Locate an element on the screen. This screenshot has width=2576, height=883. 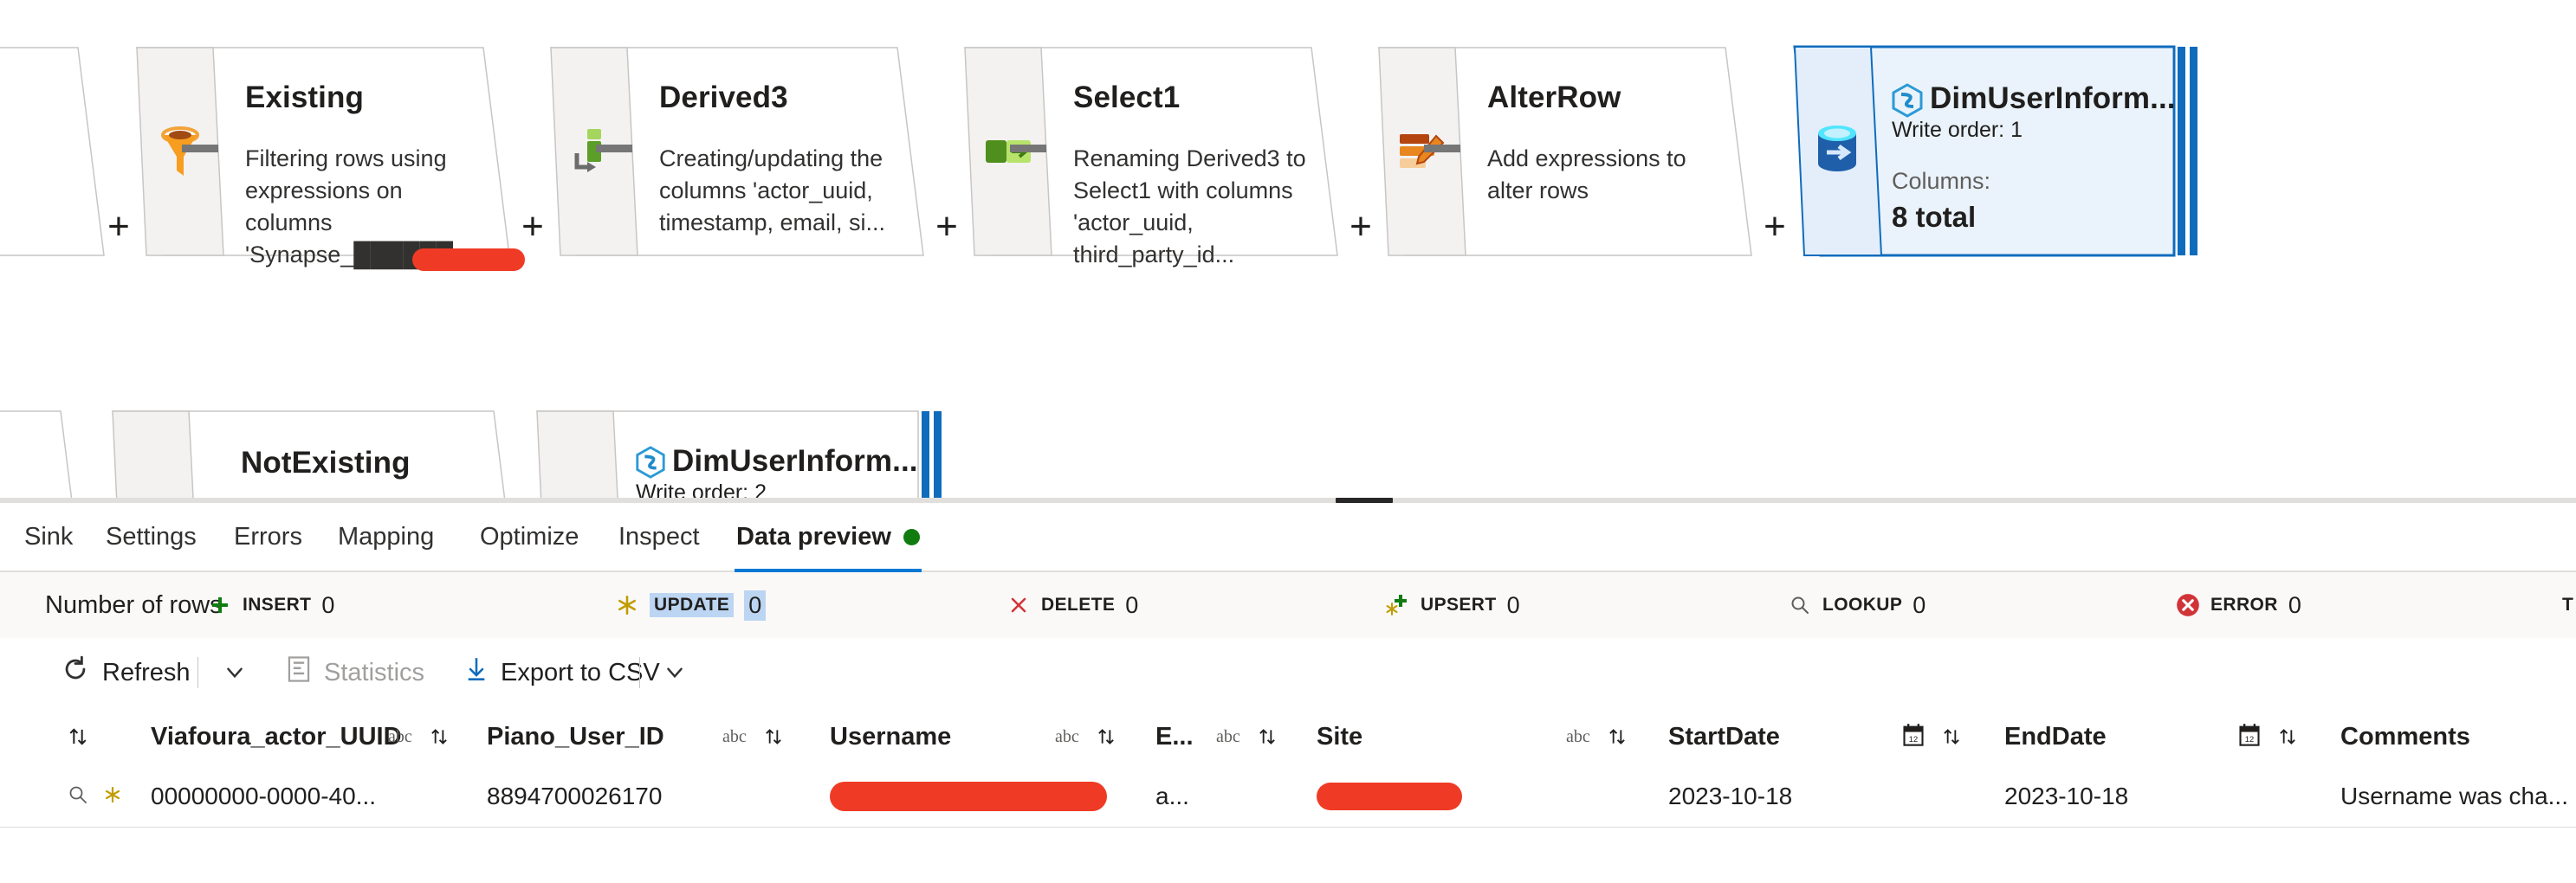
tab-sink: Sink is located at coordinates (48, 536).